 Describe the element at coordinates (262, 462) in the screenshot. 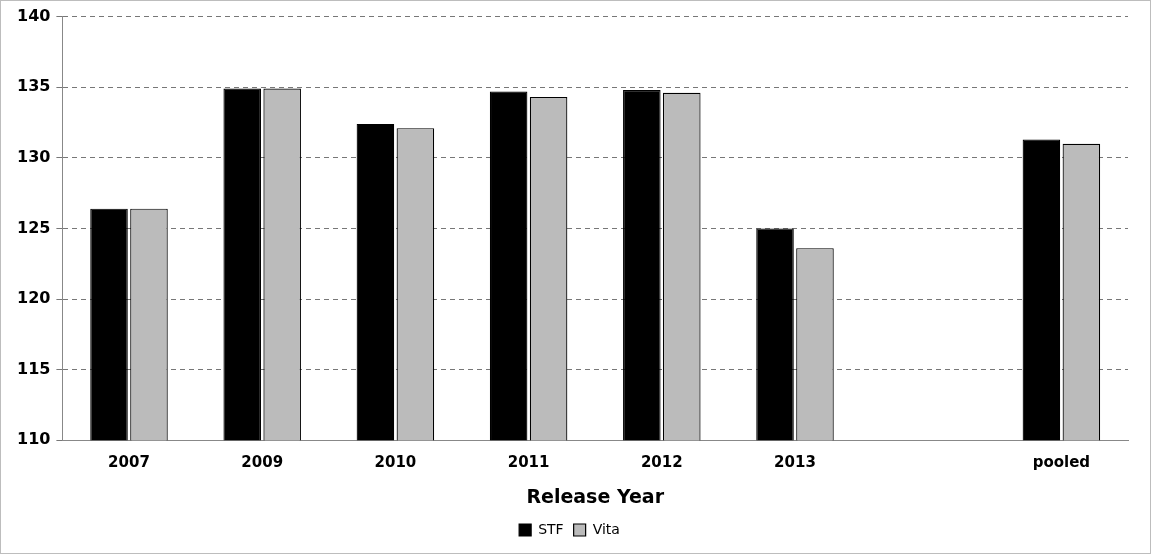

I see `x-tick-label: 2009` at that location.